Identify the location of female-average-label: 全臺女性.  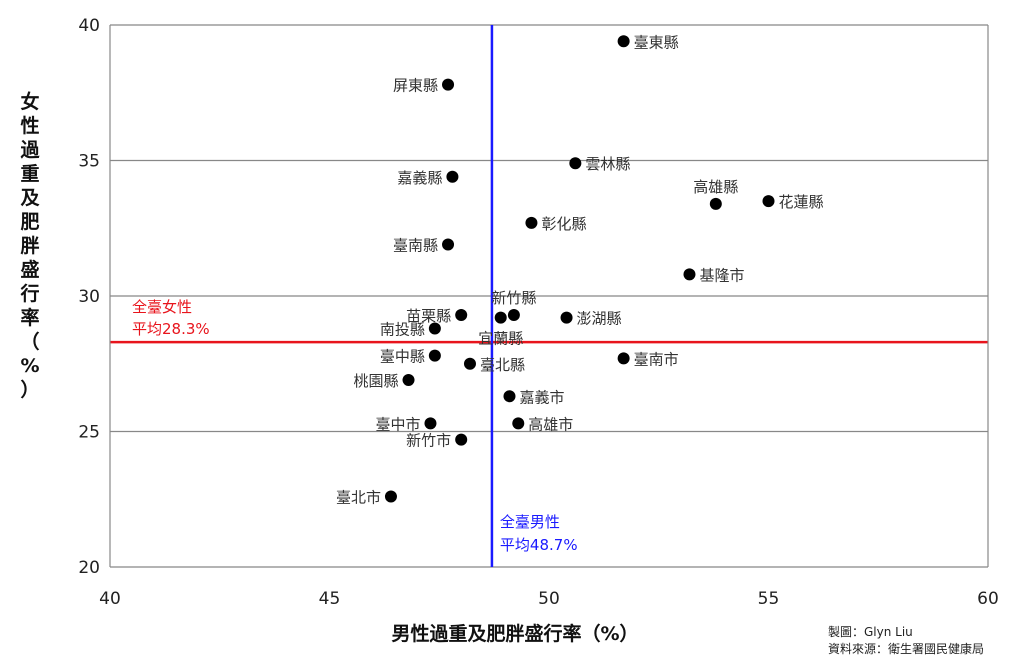
(162, 307).